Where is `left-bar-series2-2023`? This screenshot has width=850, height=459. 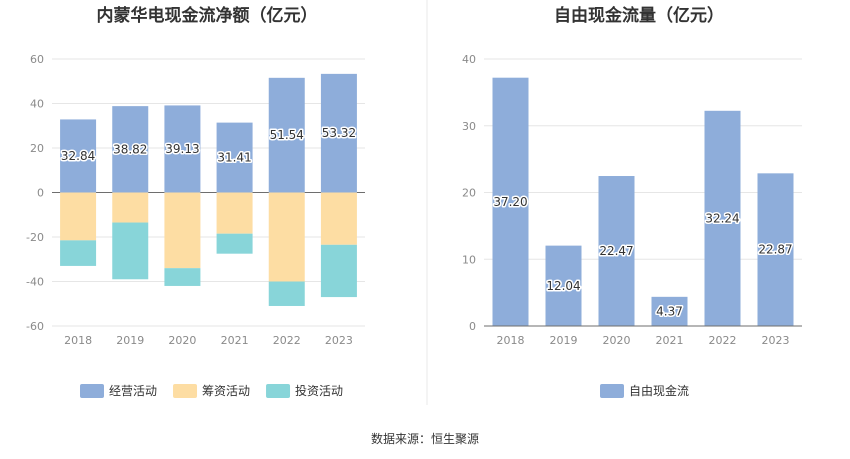 left-bar-series2-2023 is located at coordinates (338, 271).